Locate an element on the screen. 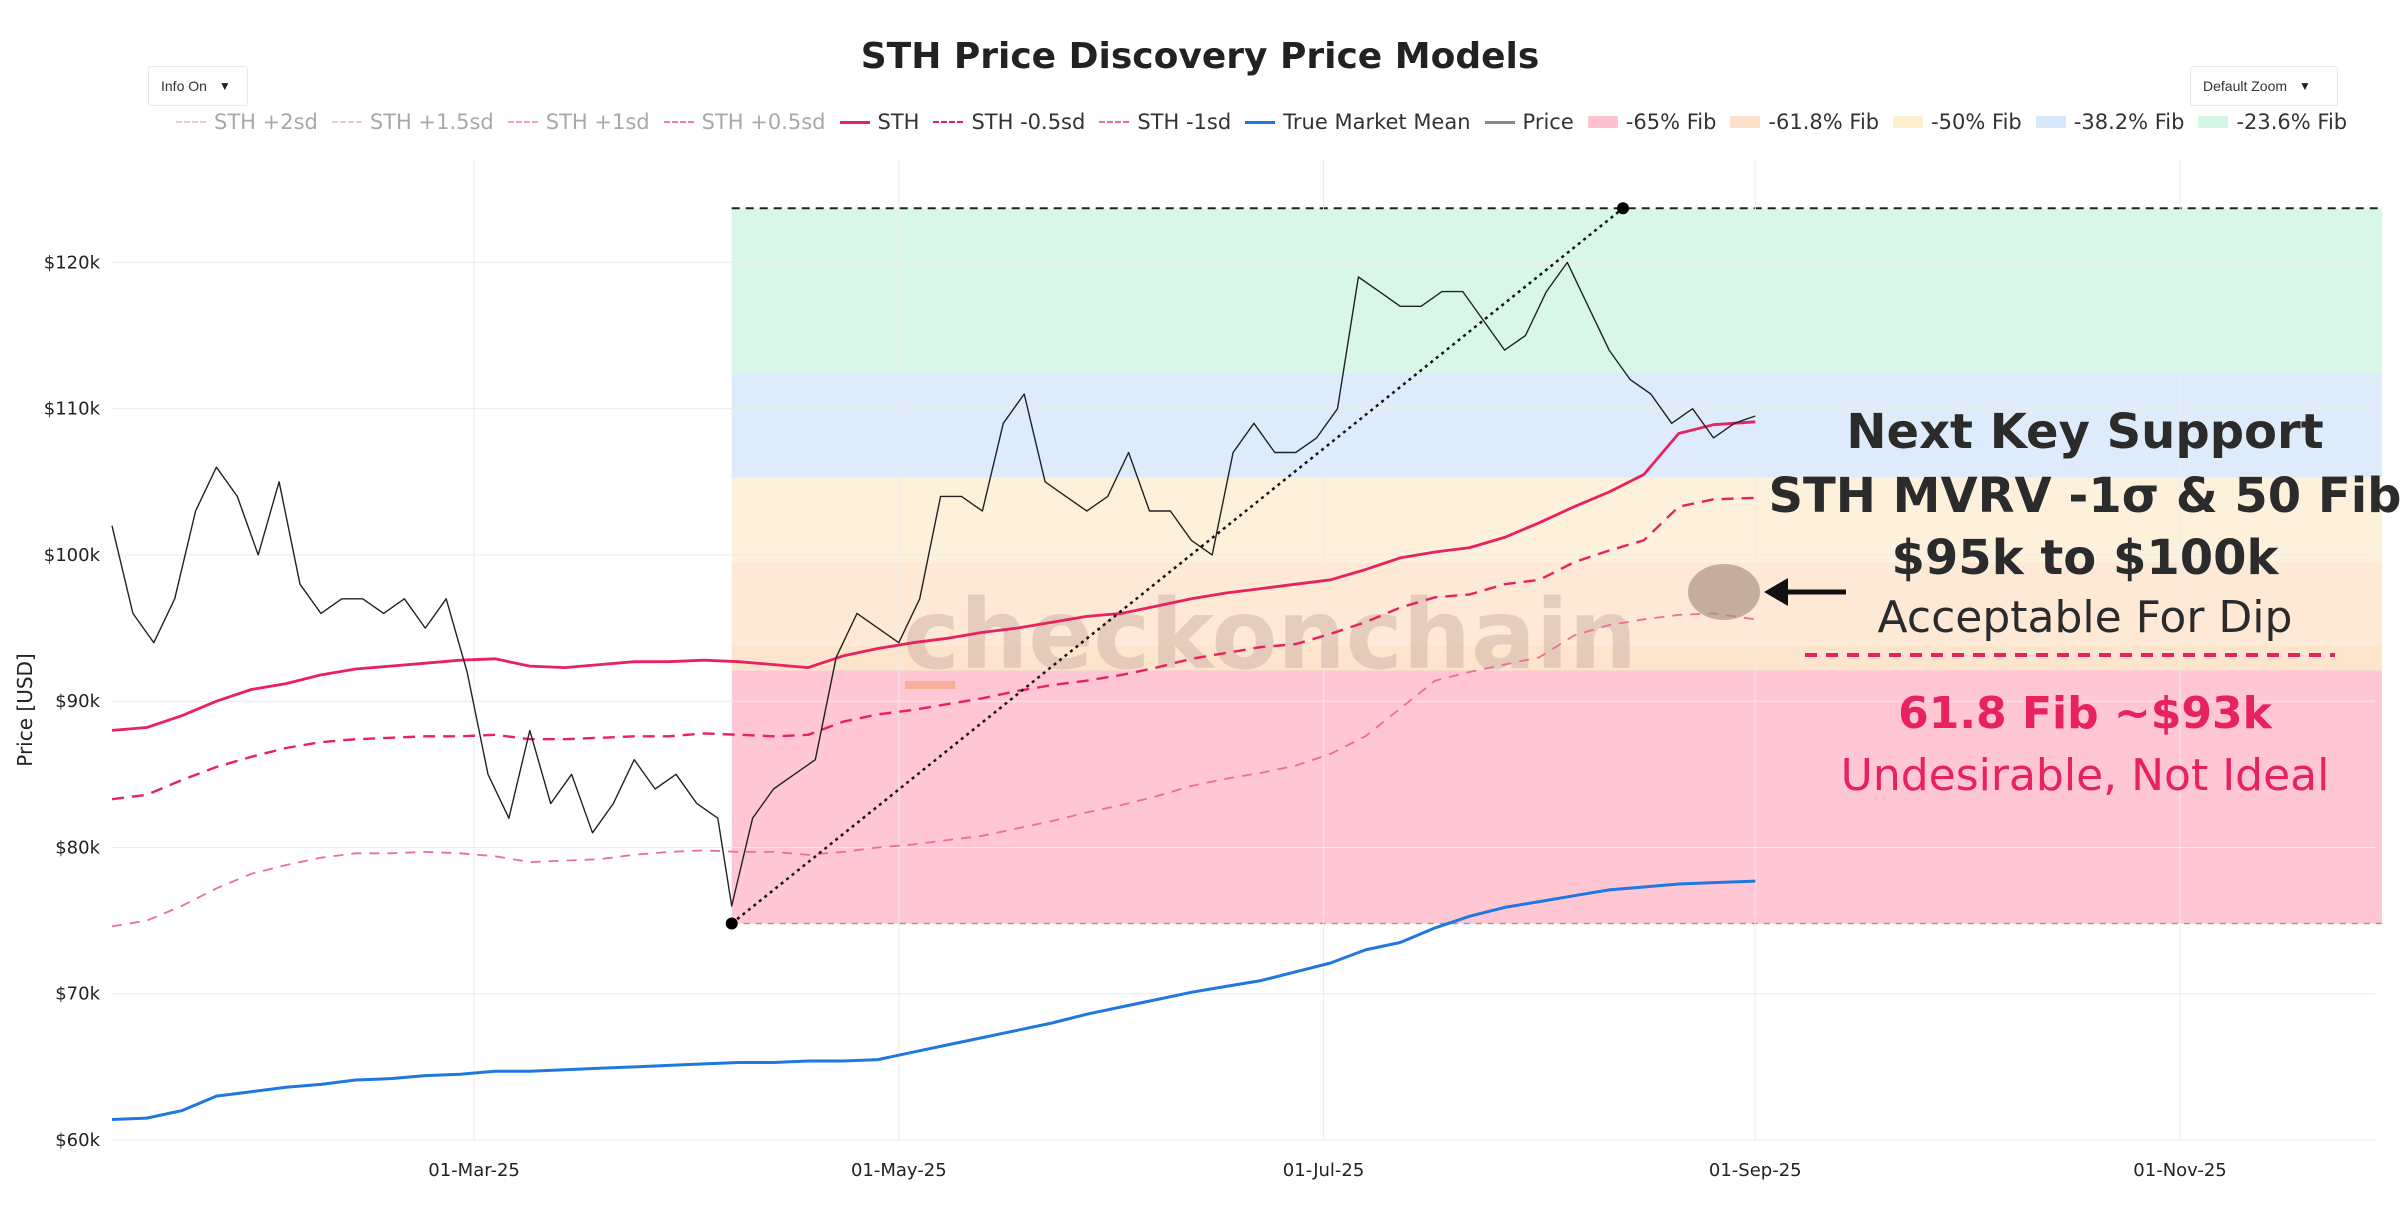 The image size is (2400, 1206). y-tick-label: $90k is located at coordinates (77, 701).